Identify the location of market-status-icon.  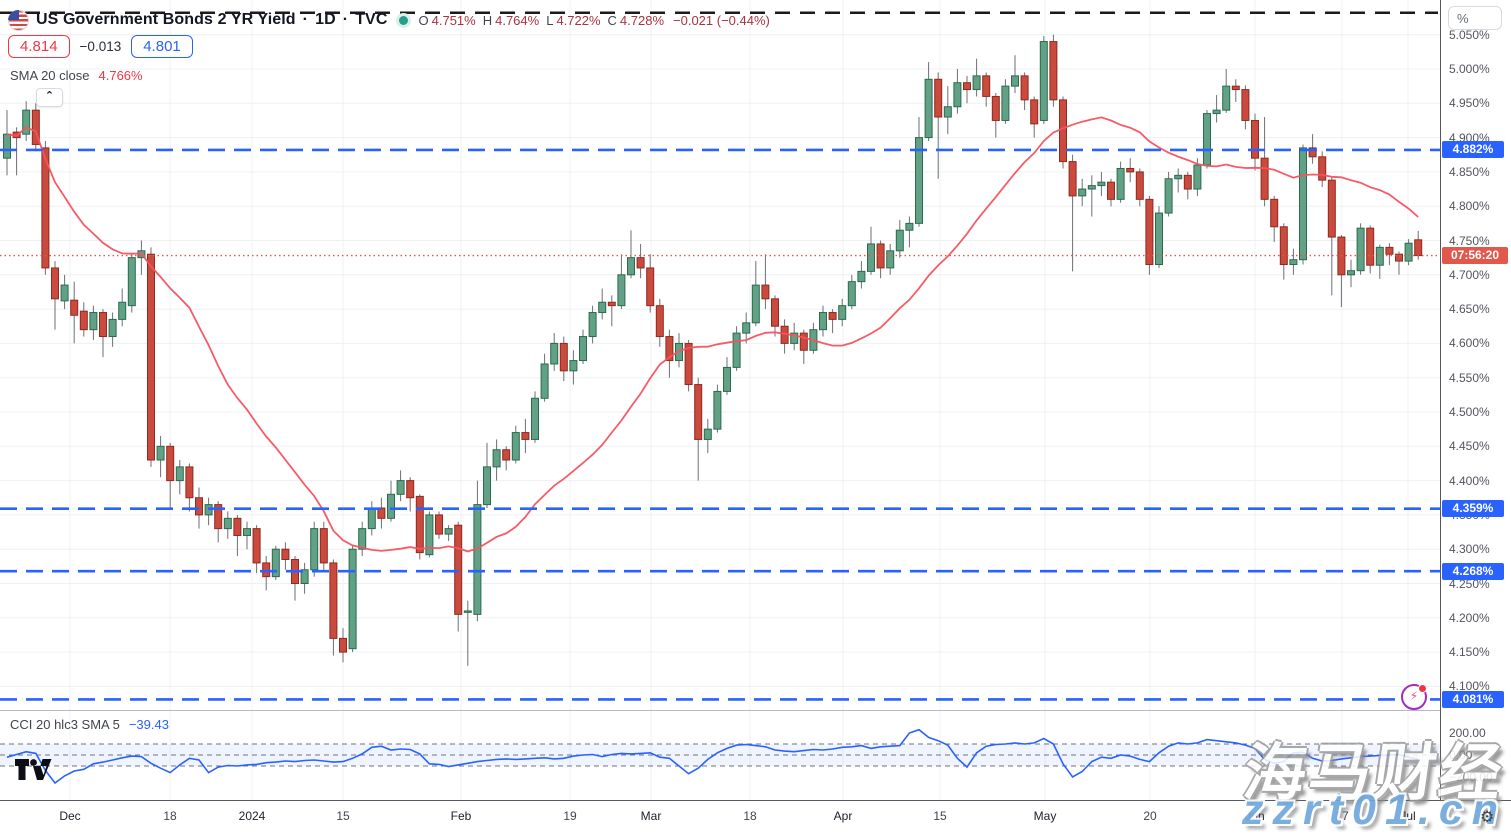
(403, 20).